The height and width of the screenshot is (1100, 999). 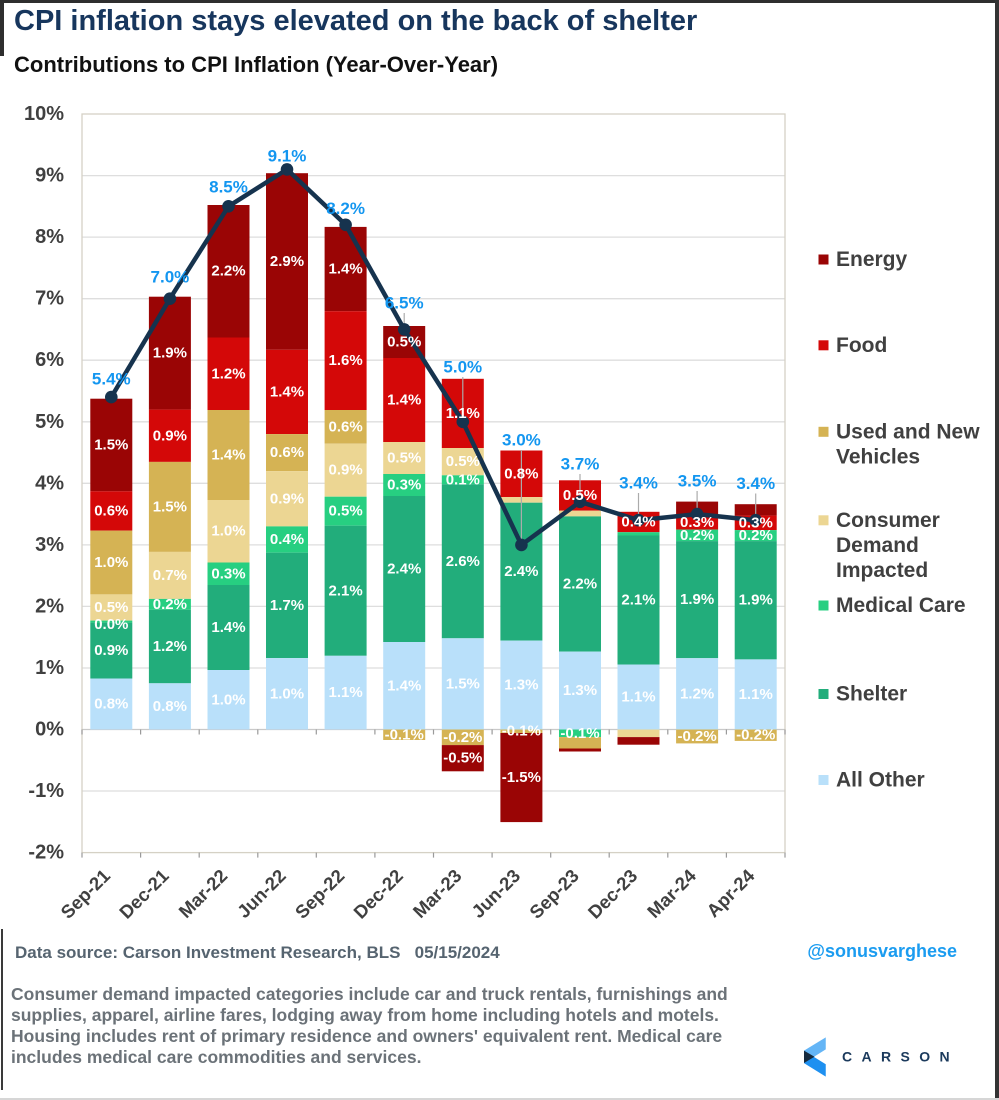 What do you see at coordinates (878, 456) in the screenshot?
I see `svg-text: Vehicles` at bounding box center [878, 456].